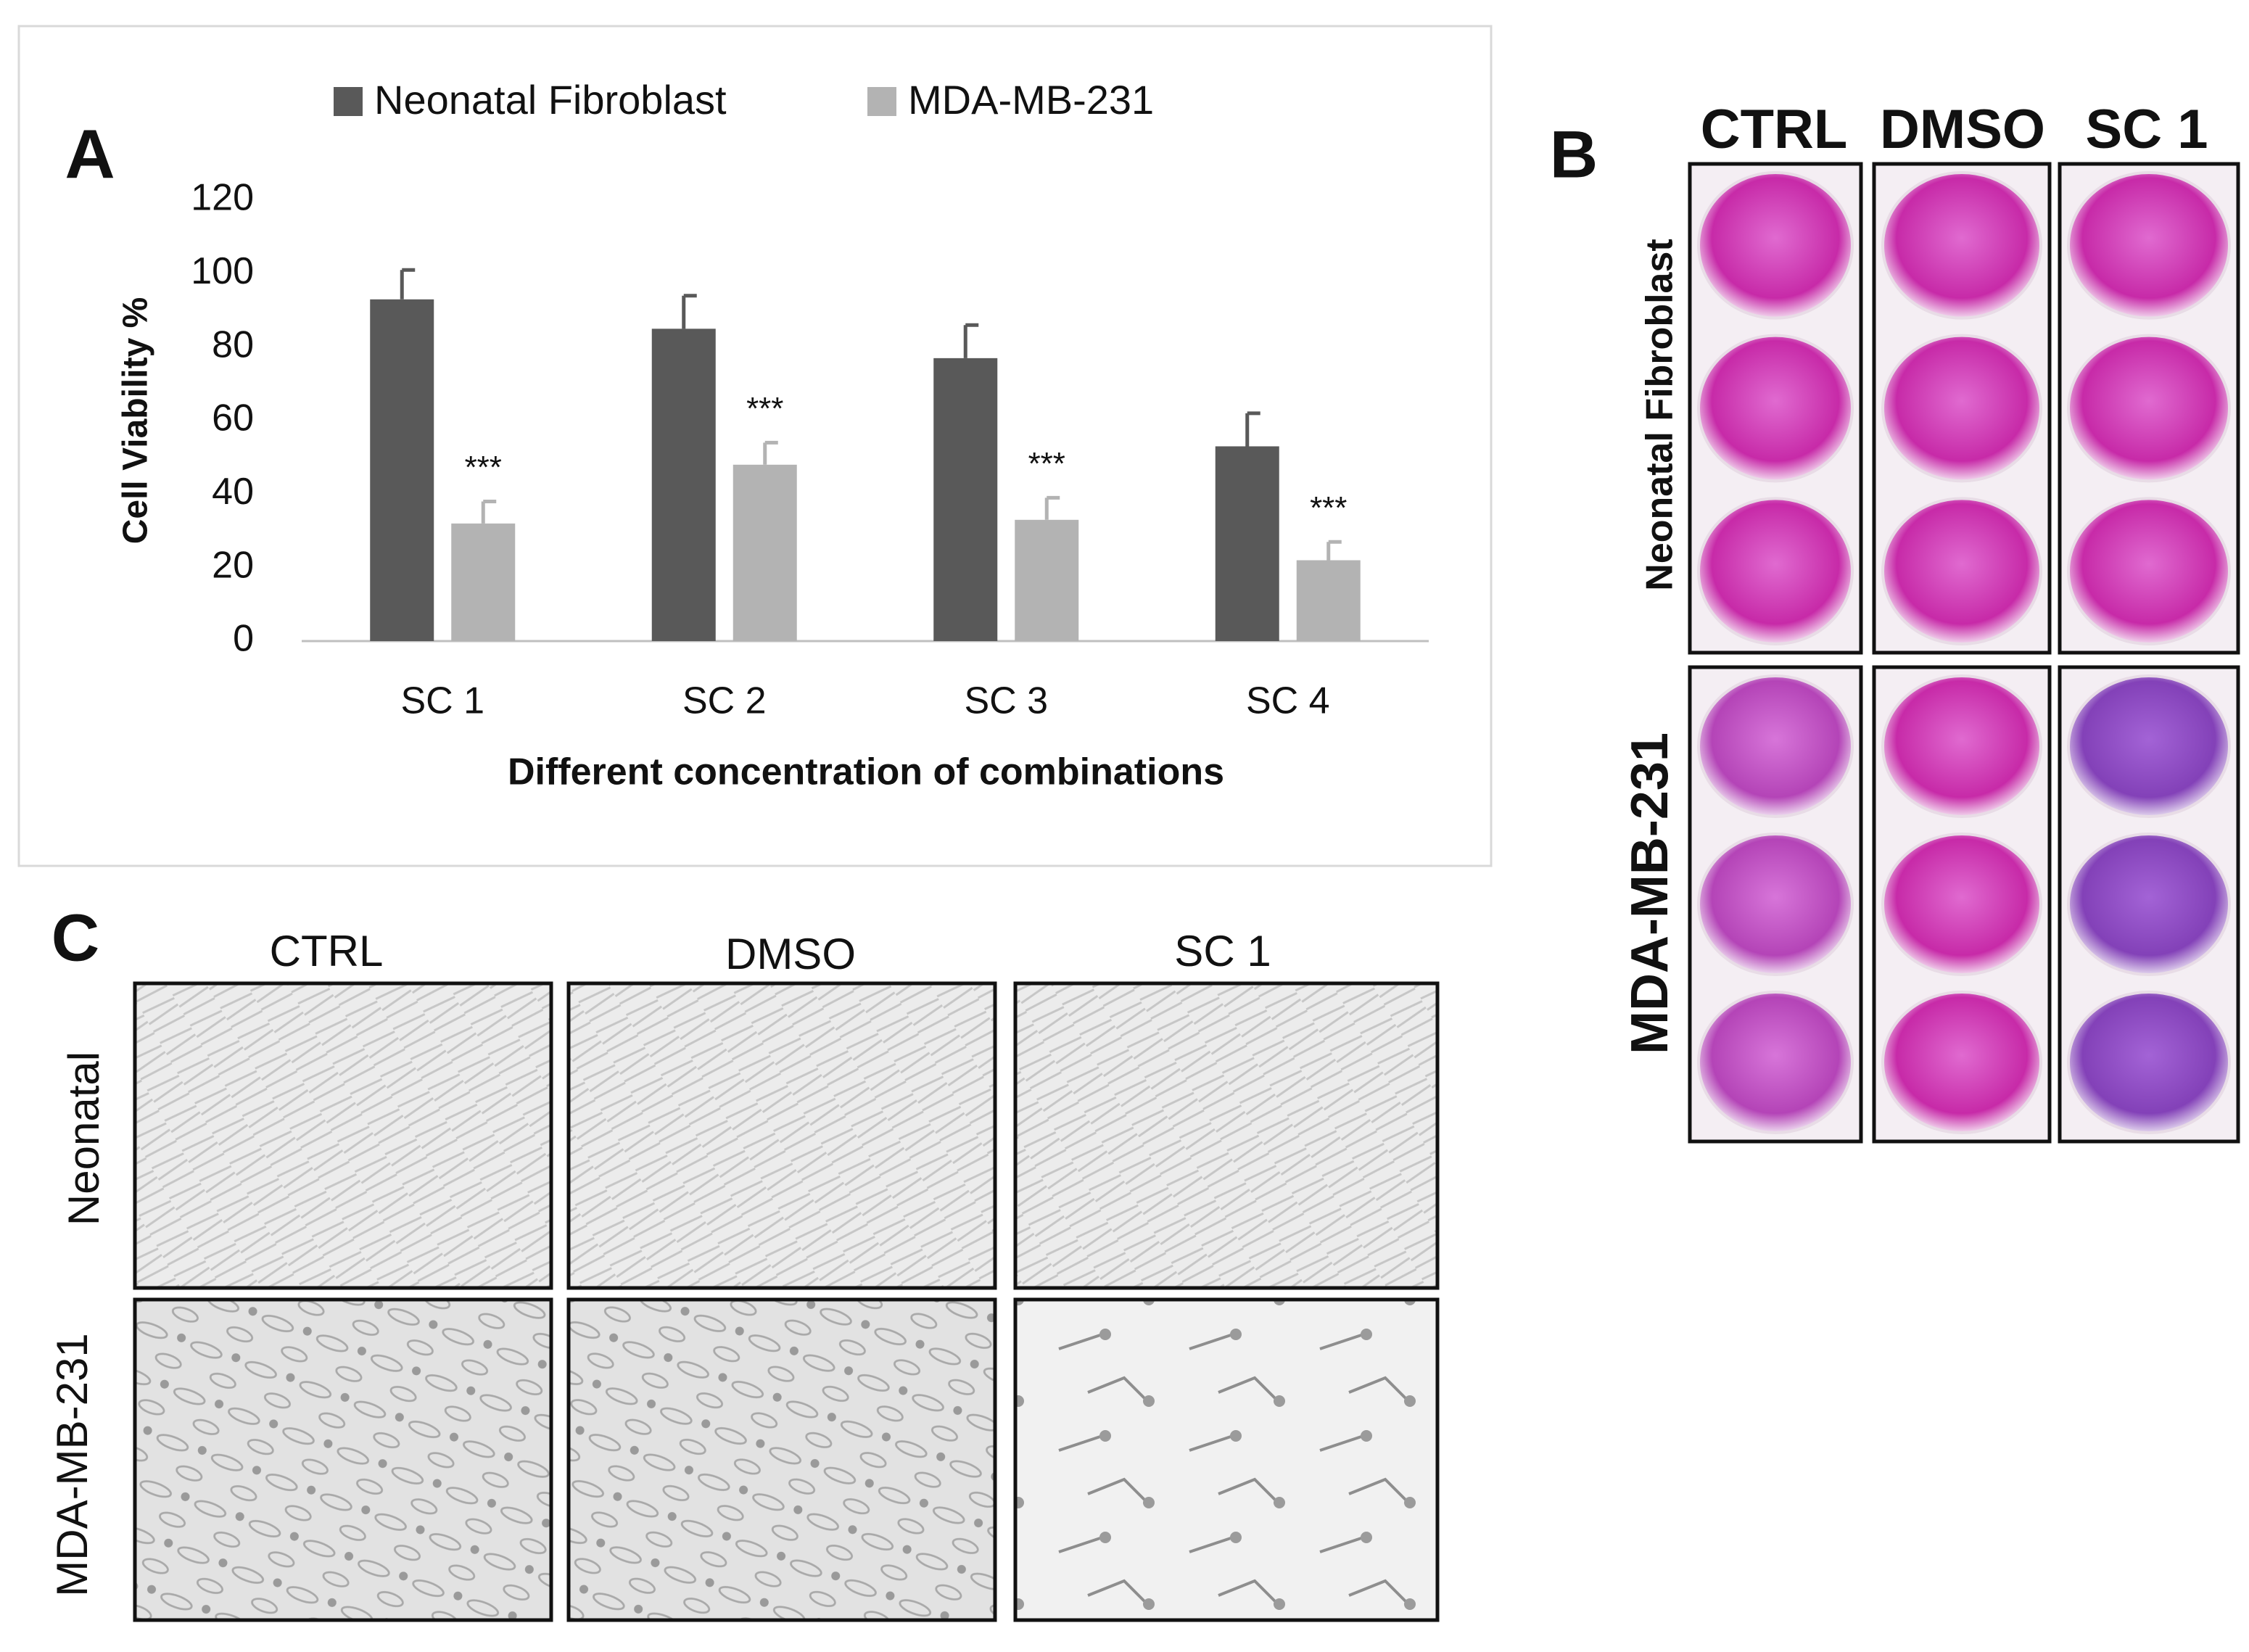 This screenshot has height=1652, width=2249. Describe the element at coordinates (1660, 414) in the screenshot. I see `row-label: Neonatal Fibroblast` at that location.